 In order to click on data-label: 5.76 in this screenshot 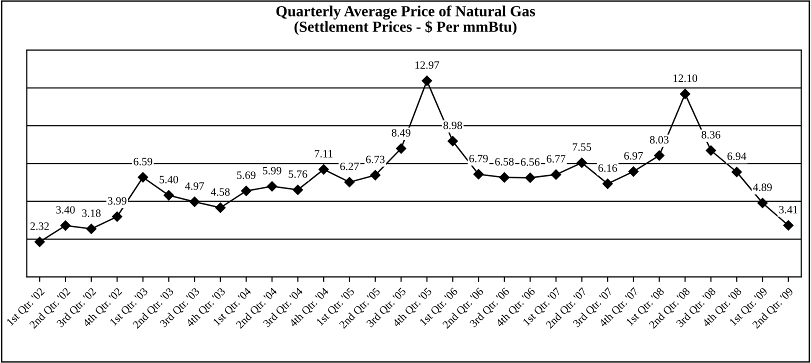, I will do `click(298, 174)`.